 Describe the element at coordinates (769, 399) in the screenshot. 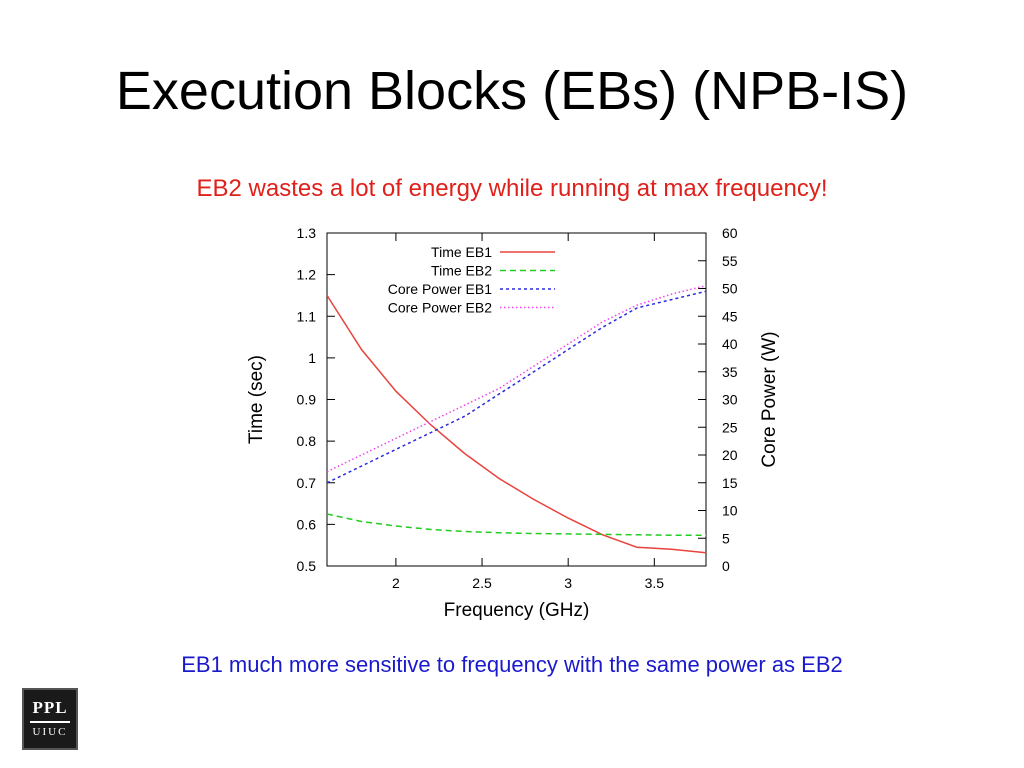

I see `y2-axis-label: Core Power (W)` at that location.